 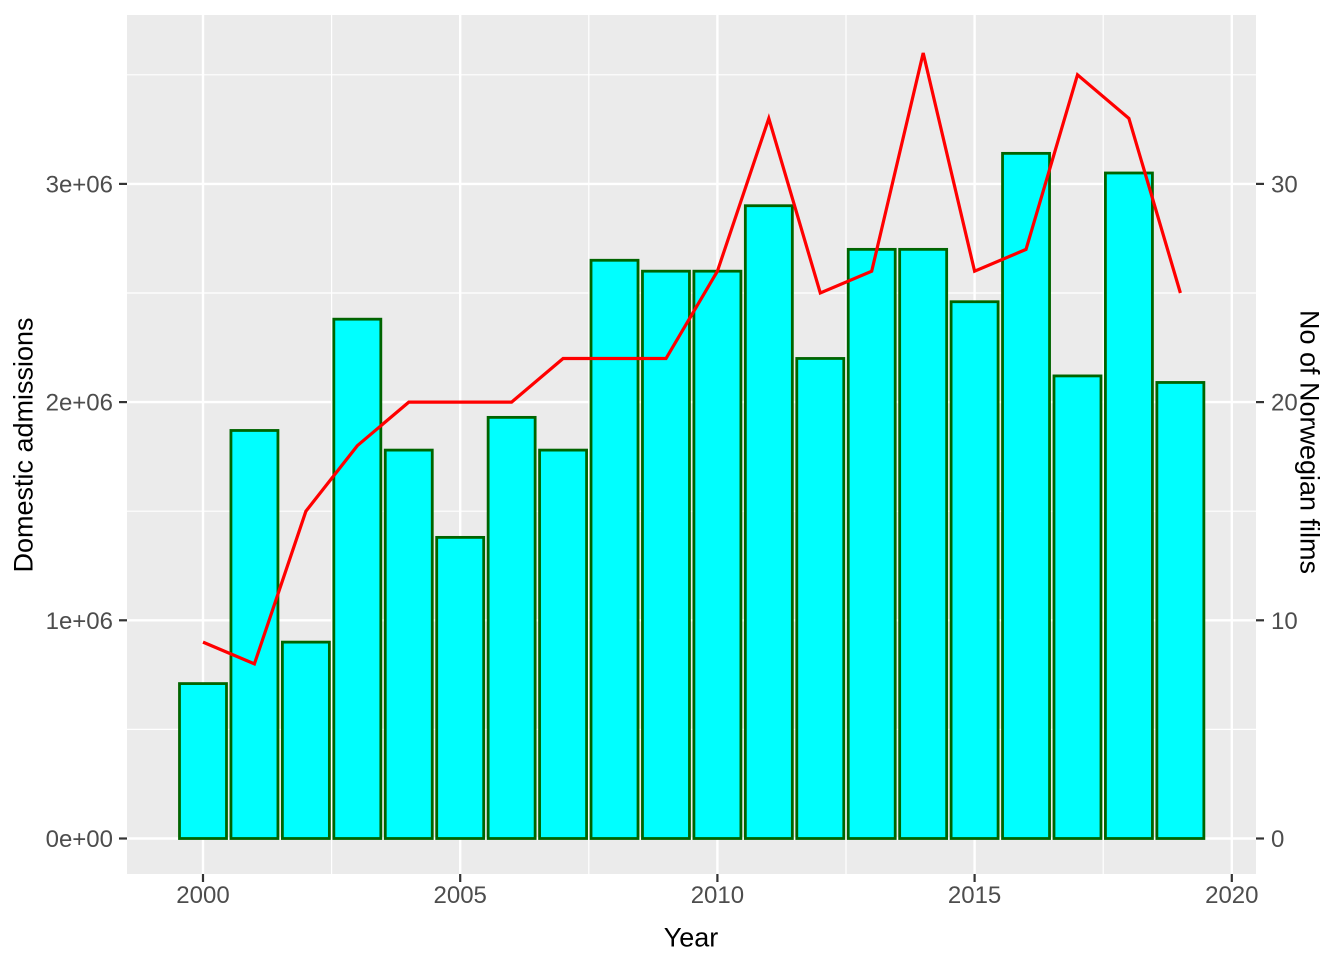 I want to click on bar-2002, so click(x=305, y=740).